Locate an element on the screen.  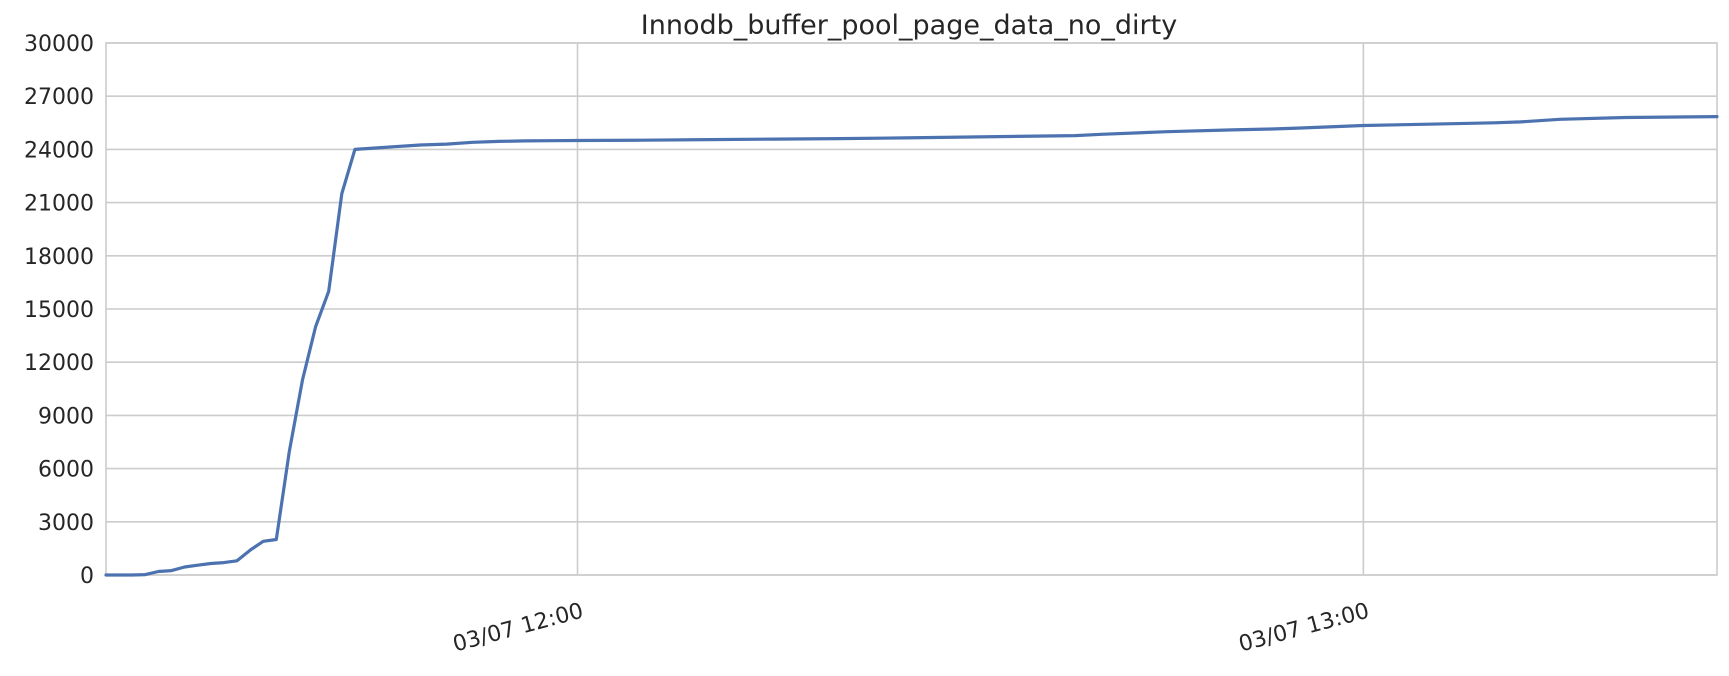
y-tick-label: 21000 is located at coordinates (59, 204).